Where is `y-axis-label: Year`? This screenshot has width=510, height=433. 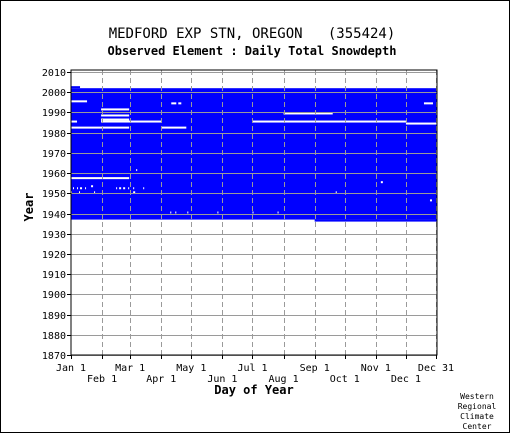
y-axis-label: Year is located at coordinates (29, 207).